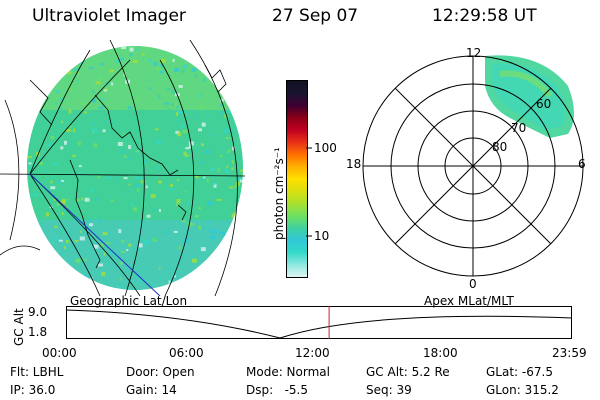 This screenshot has width=600, height=400. I want to click on timeline-right-label: Apex MLat/MLT, so click(469, 301).